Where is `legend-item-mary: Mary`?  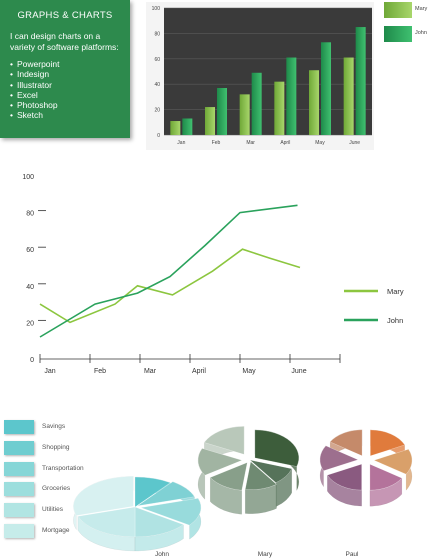
legend-item-mary: Mary is located at coordinates (408, 10).